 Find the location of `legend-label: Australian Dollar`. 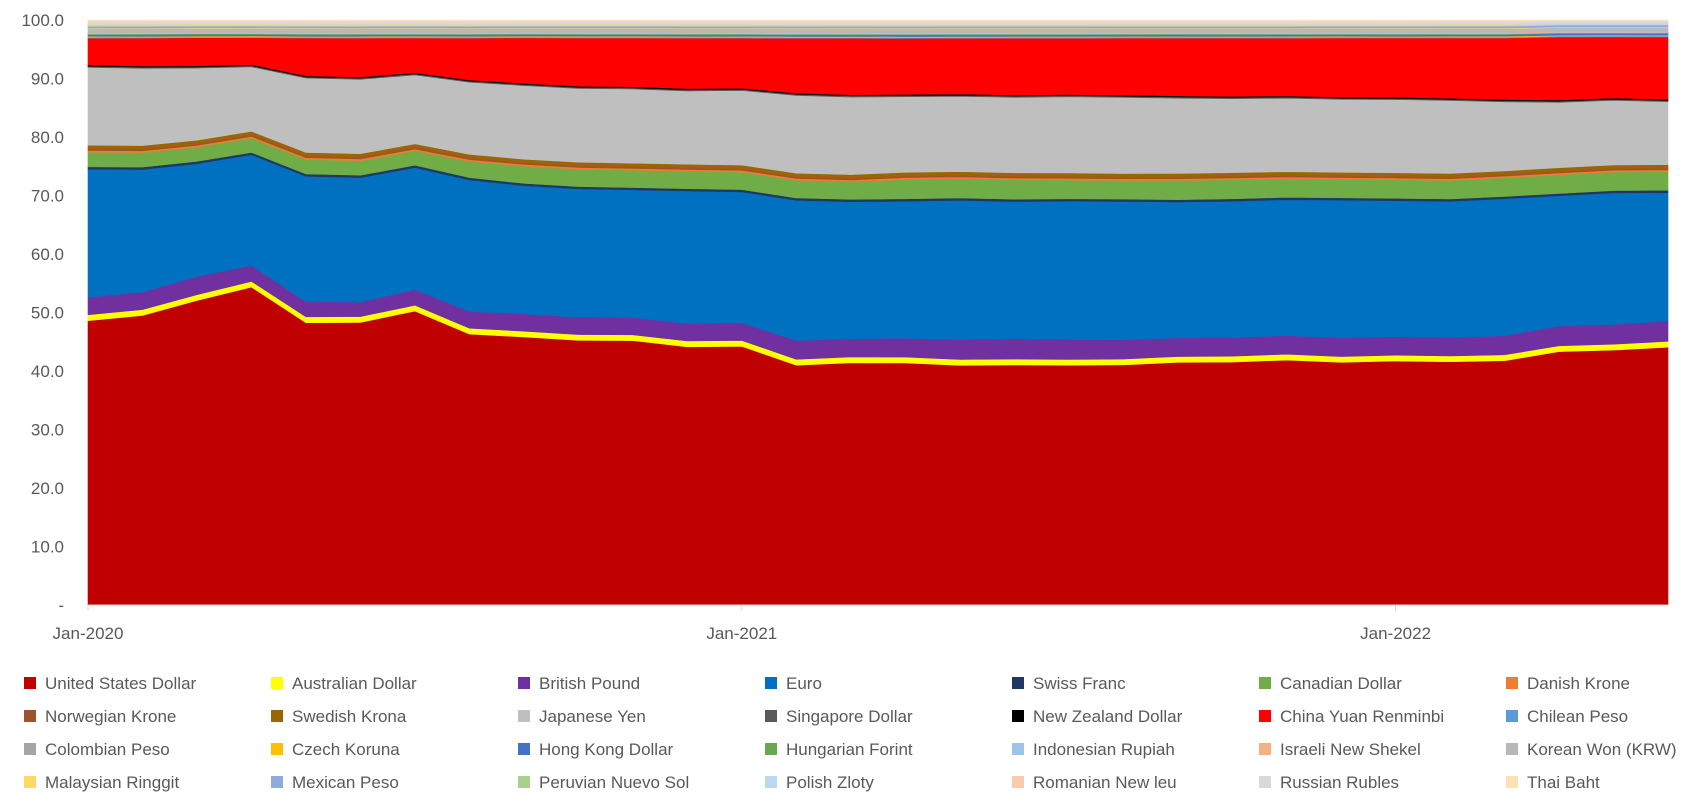

legend-label: Australian Dollar is located at coordinates (354, 683).